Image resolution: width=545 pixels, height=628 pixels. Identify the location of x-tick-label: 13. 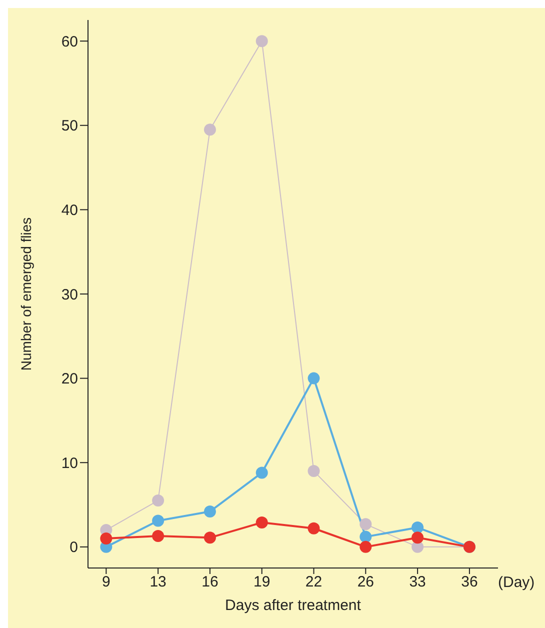
(158, 582).